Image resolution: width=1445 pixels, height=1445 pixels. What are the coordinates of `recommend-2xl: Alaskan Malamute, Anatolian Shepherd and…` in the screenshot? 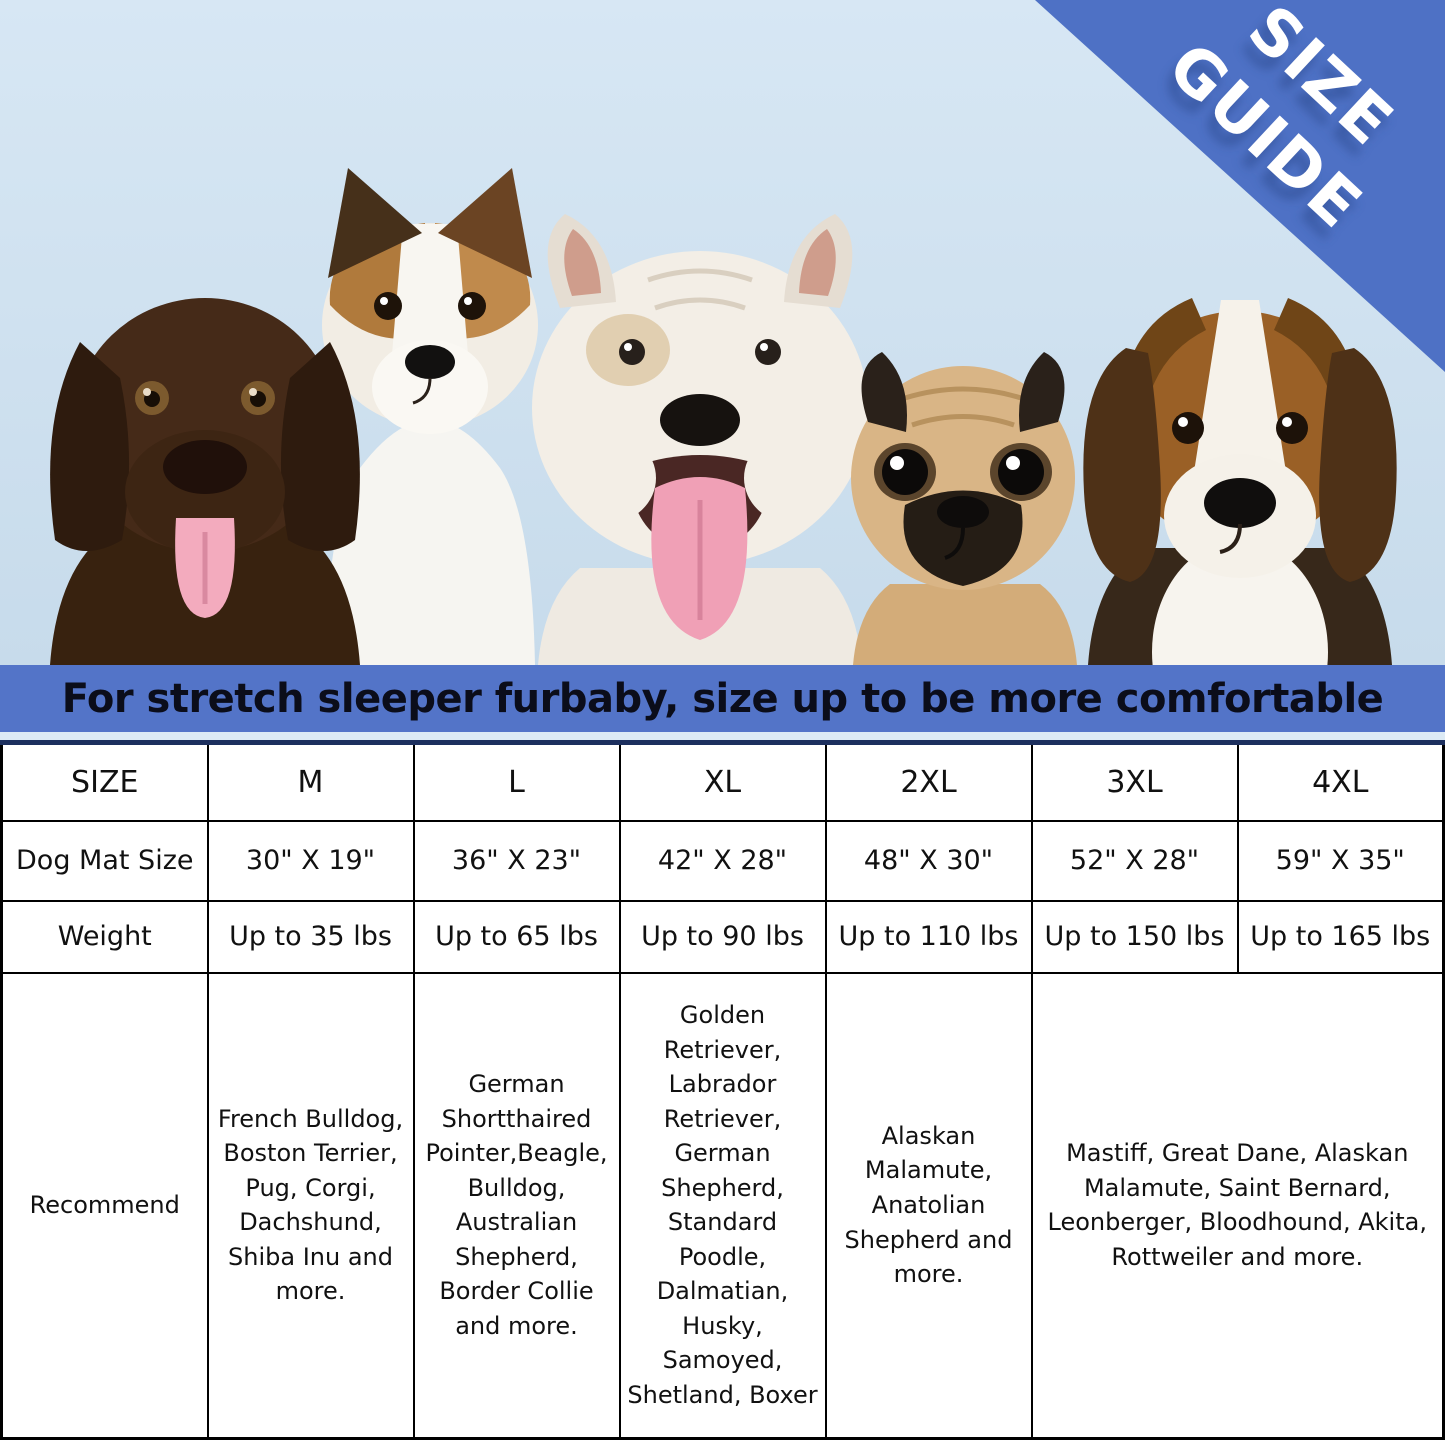 It's located at (928, 1205).